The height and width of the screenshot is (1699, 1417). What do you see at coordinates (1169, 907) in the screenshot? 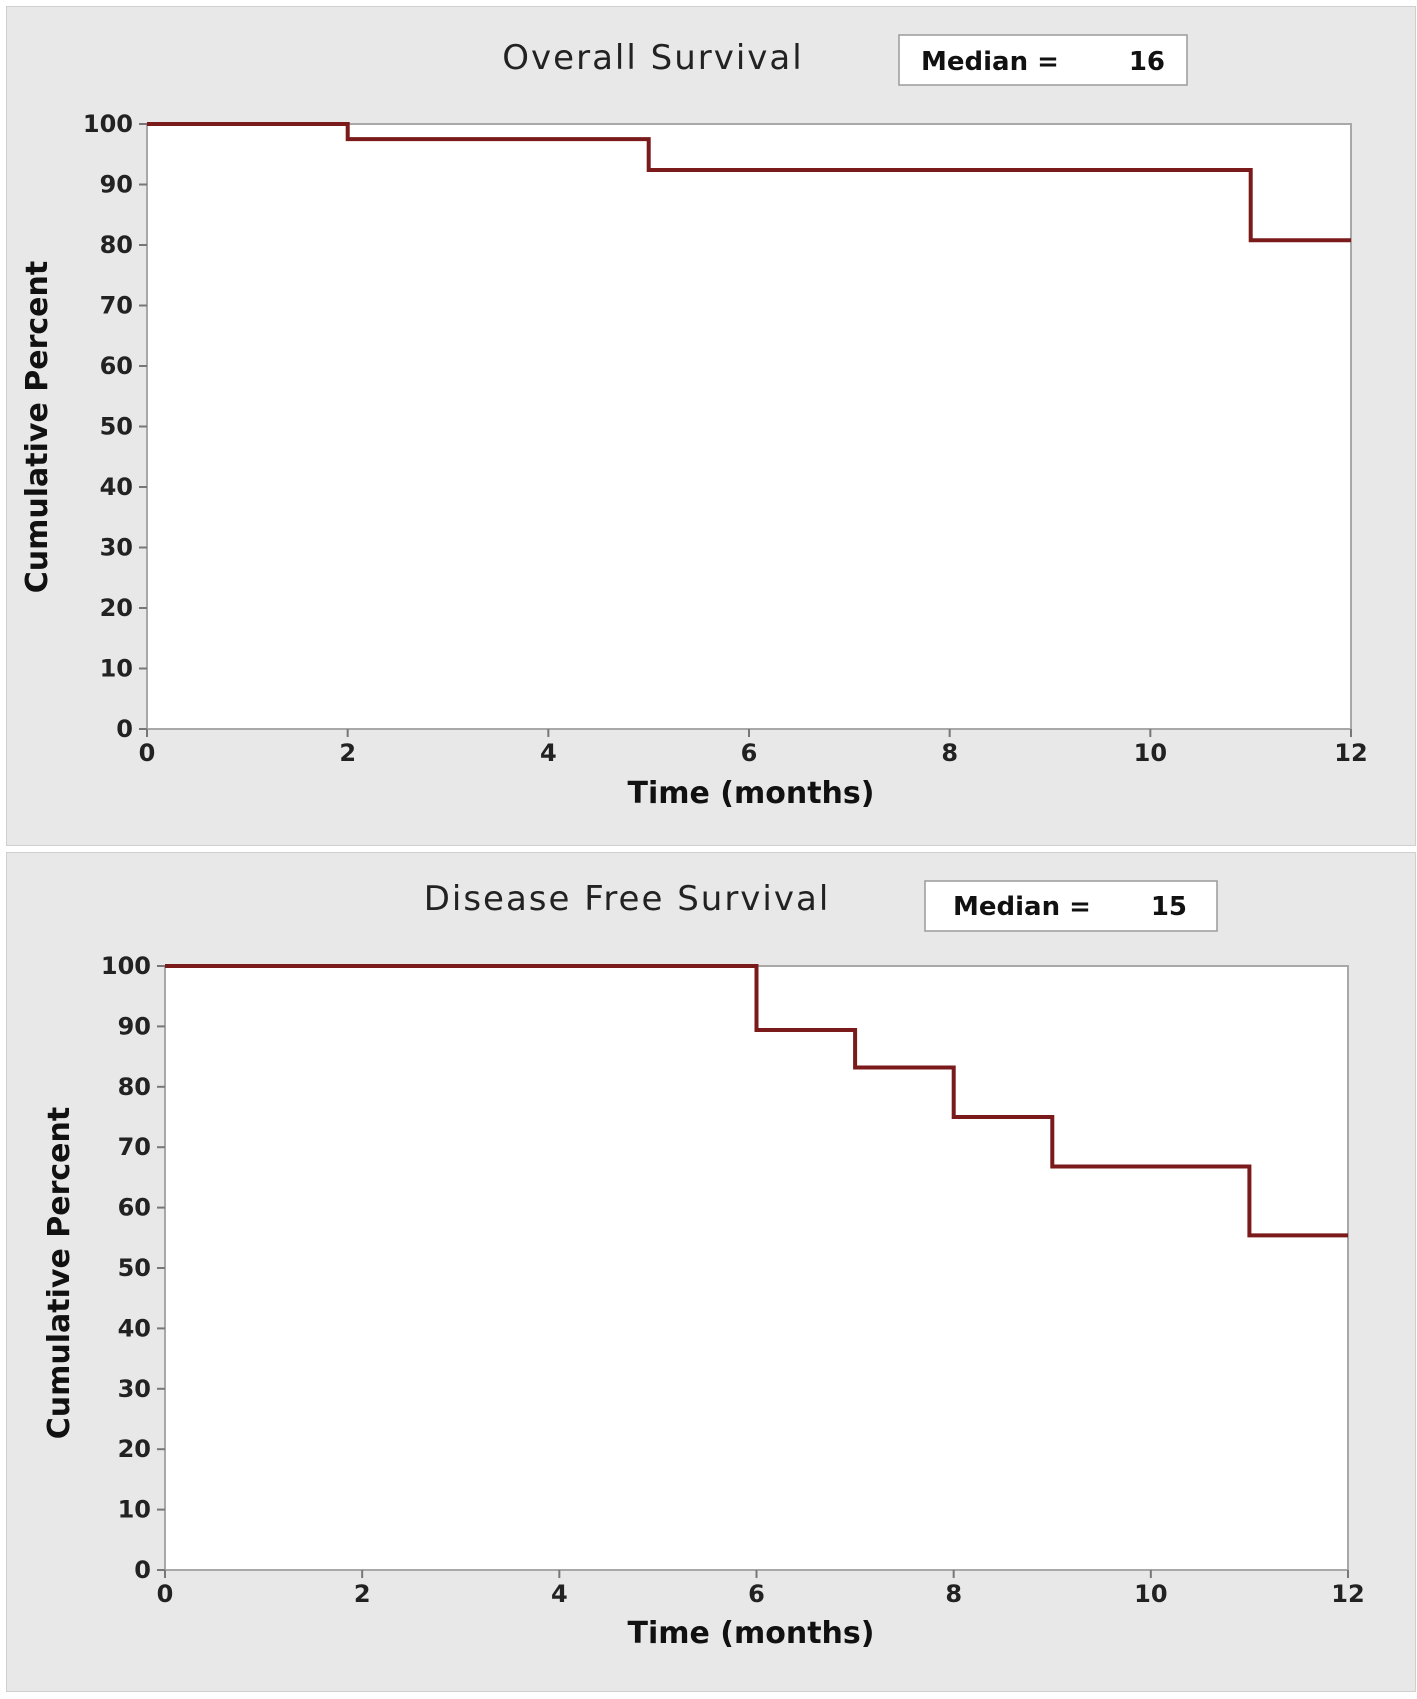
I see `median-value: 15` at bounding box center [1169, 907].